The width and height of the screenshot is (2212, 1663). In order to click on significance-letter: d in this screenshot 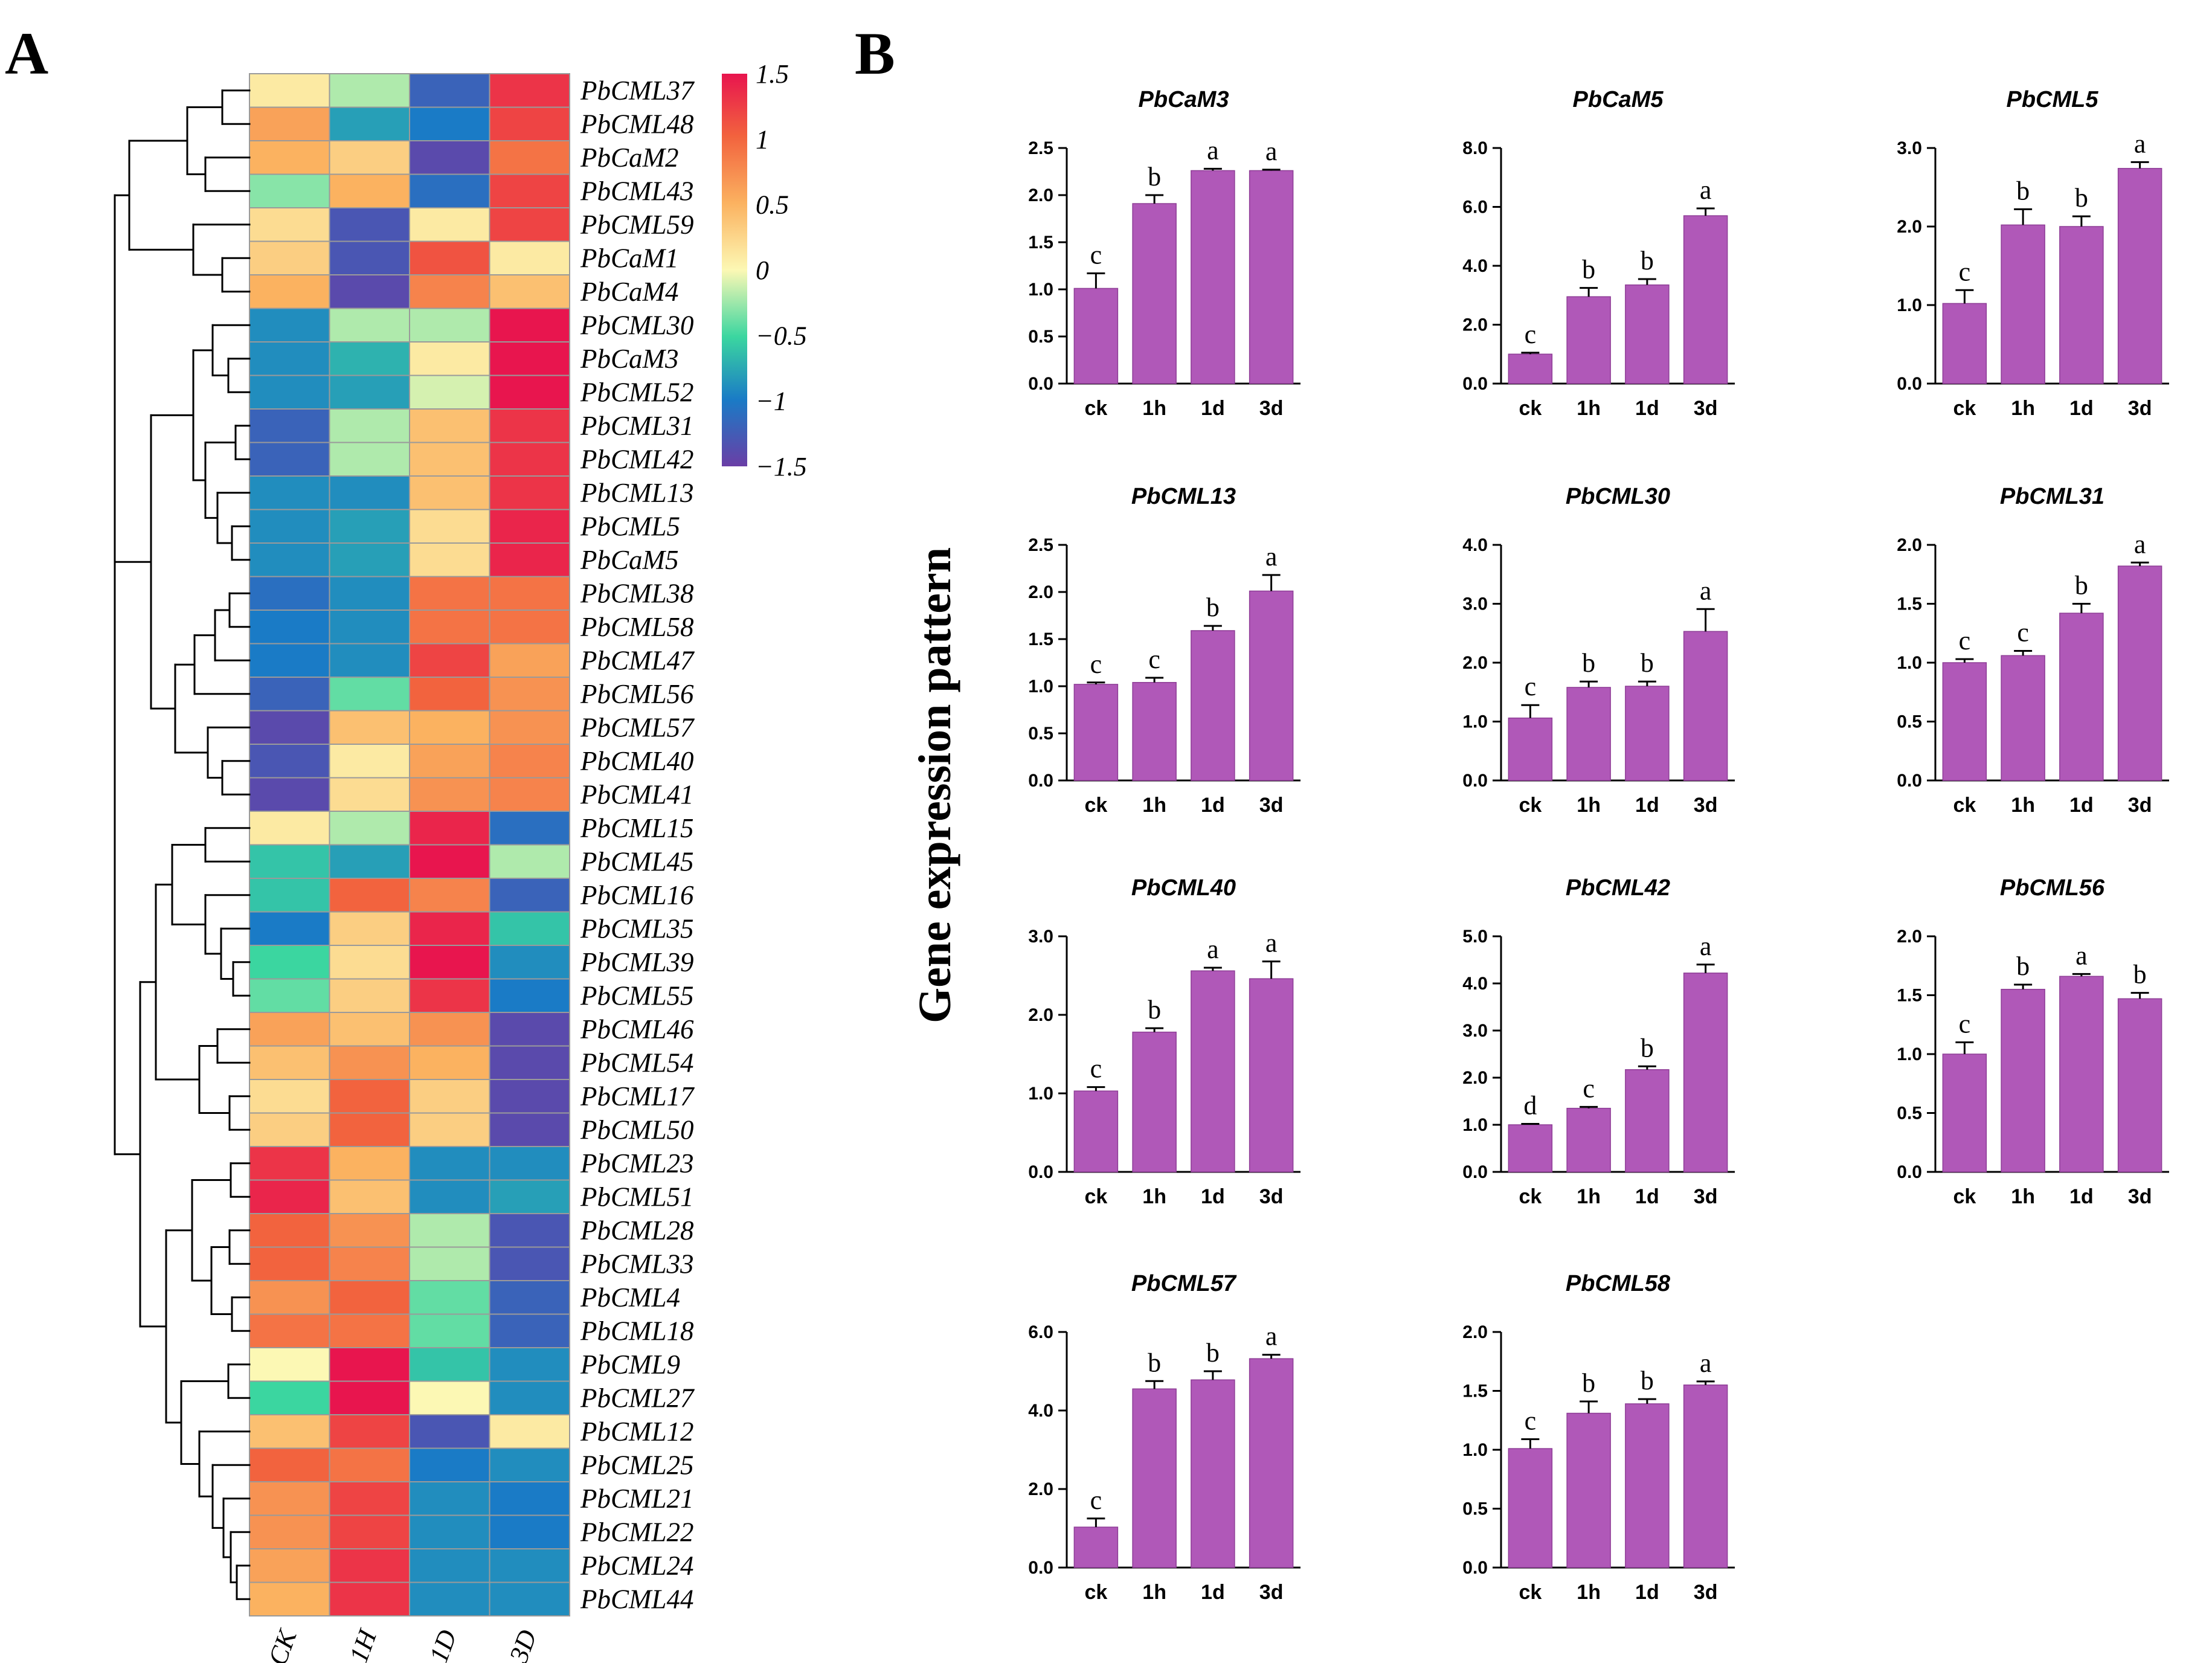, I will do `click(1530, 1105)`.